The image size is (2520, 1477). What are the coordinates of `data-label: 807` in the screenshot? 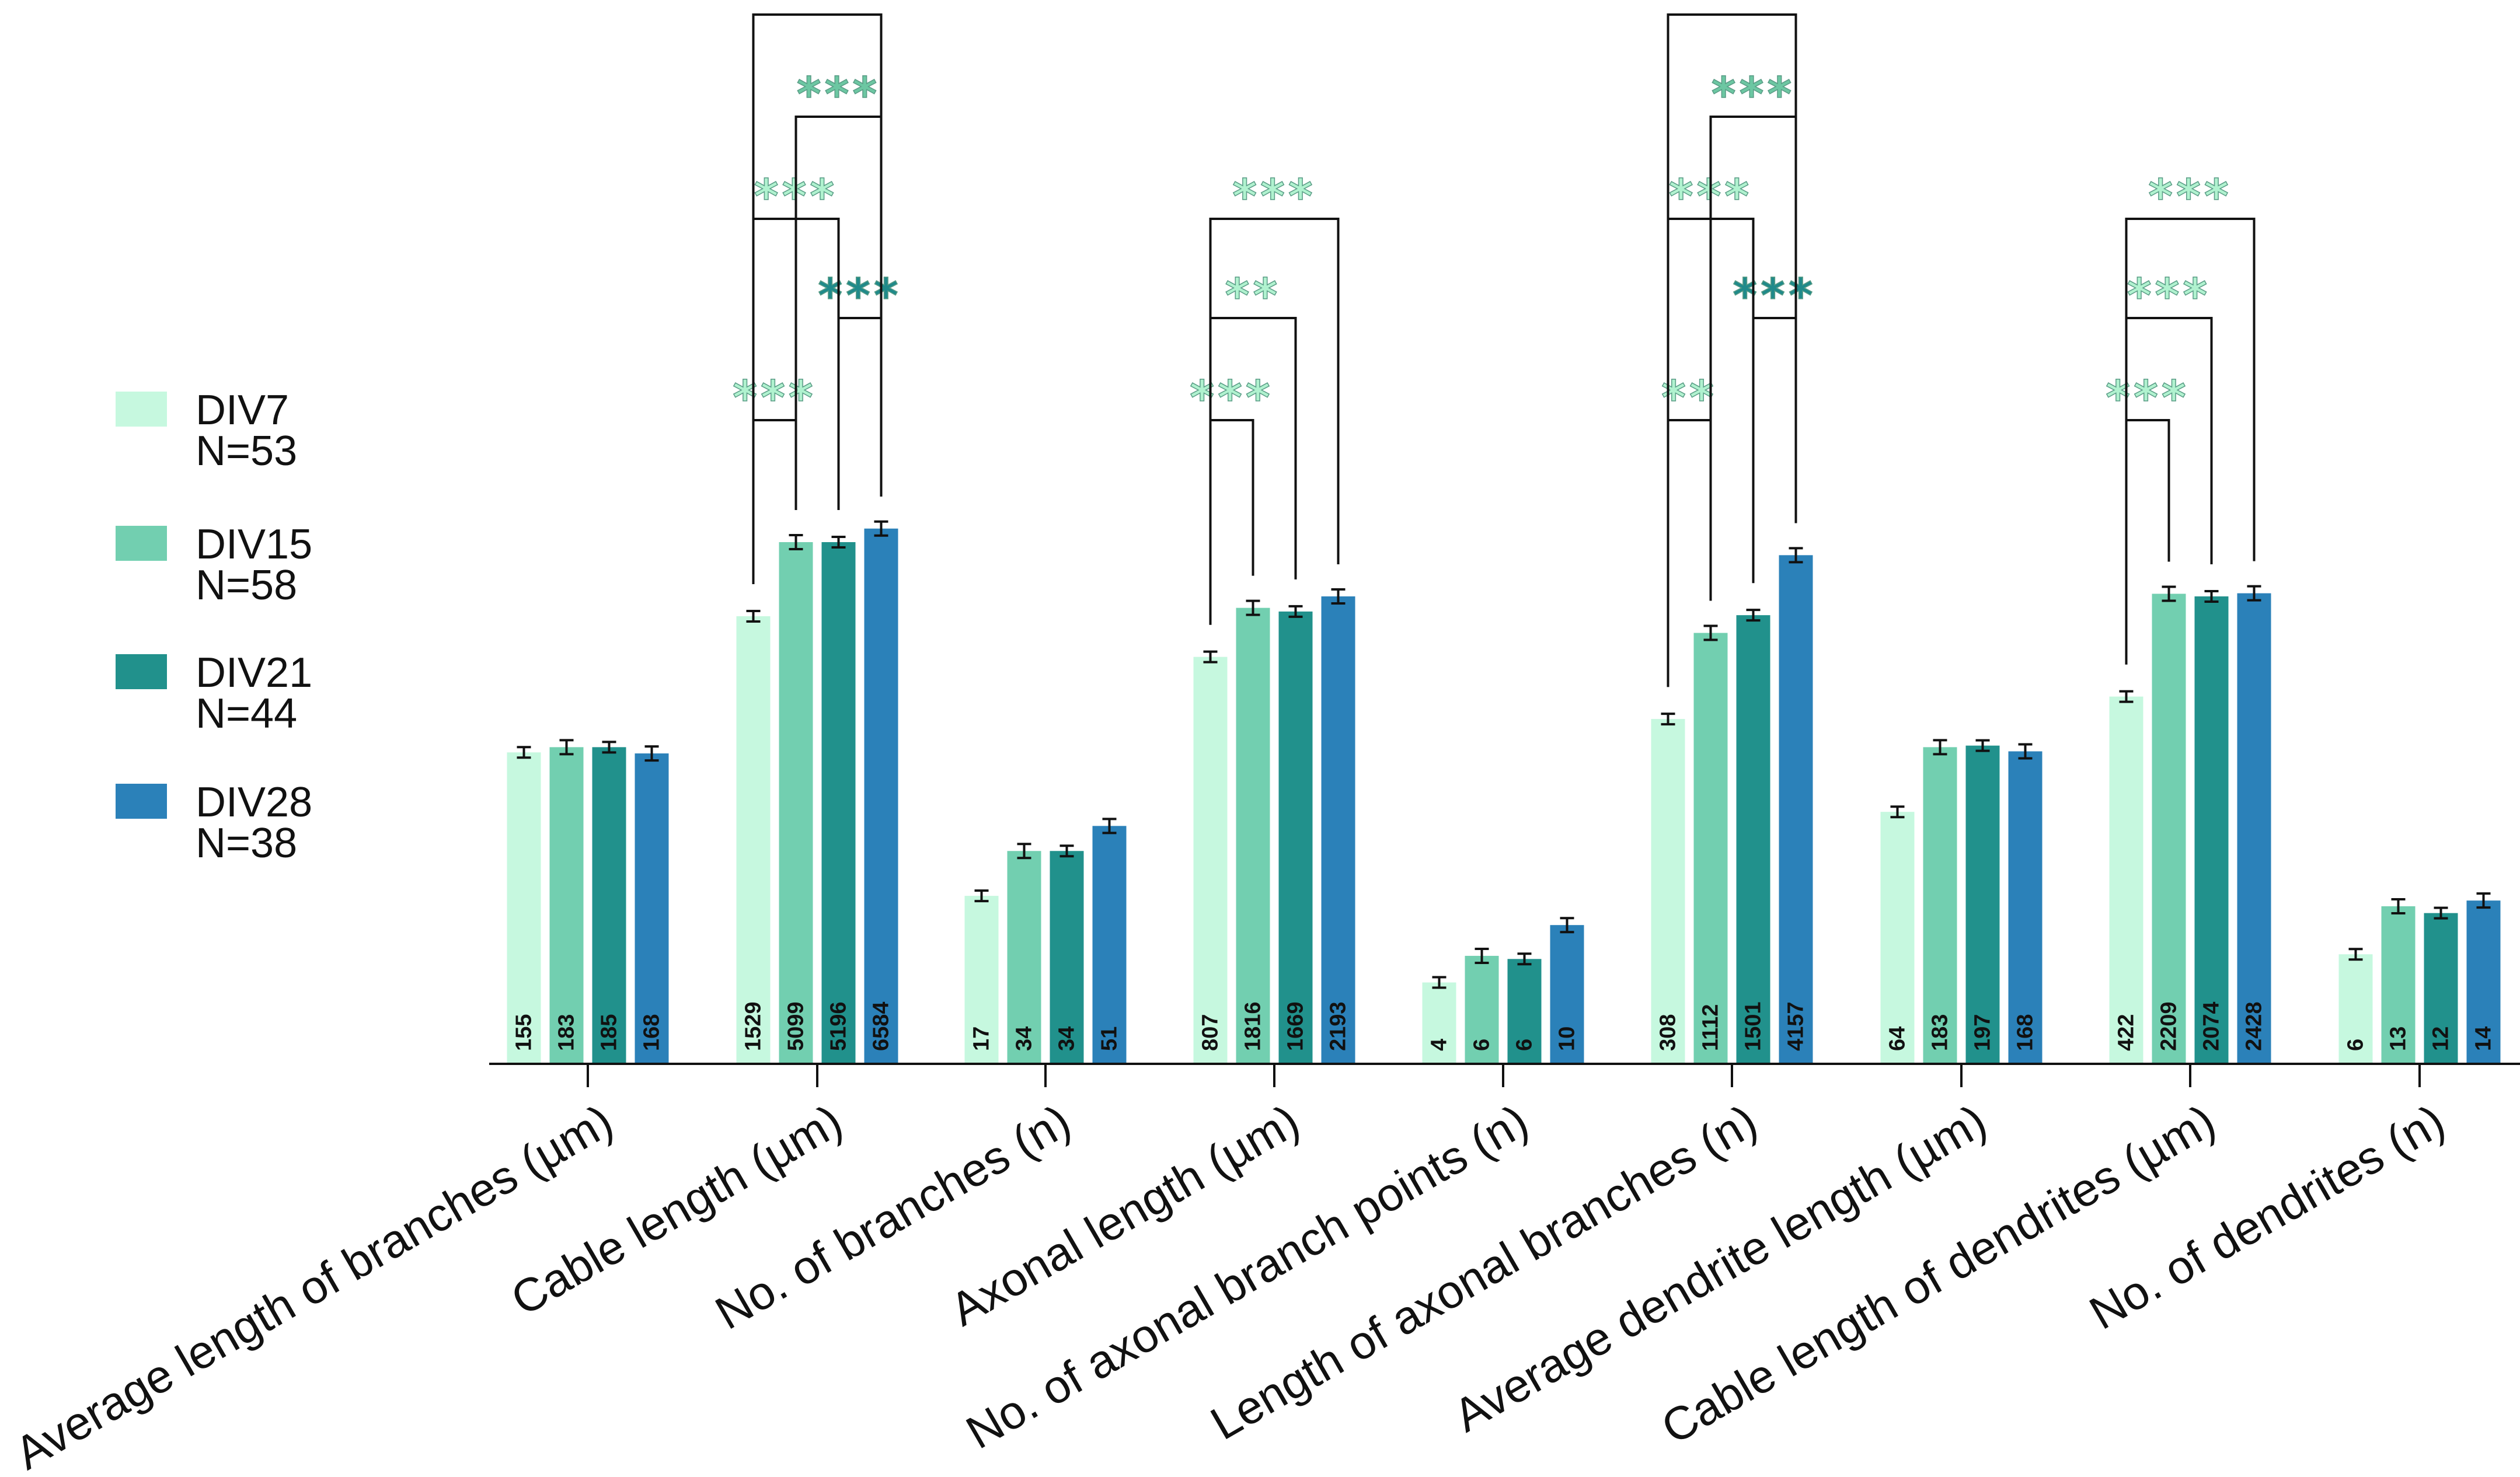 It's located at (1210, 1032).